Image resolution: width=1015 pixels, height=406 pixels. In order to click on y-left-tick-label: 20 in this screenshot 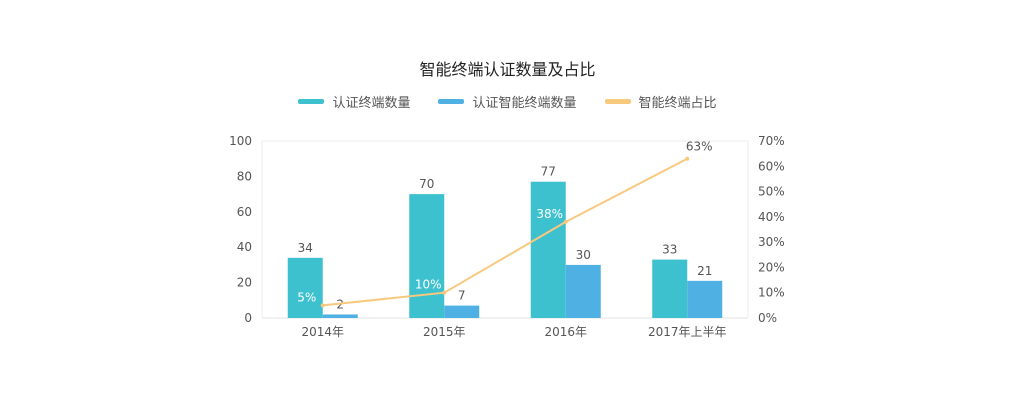, I will do `click(244, 283)`.